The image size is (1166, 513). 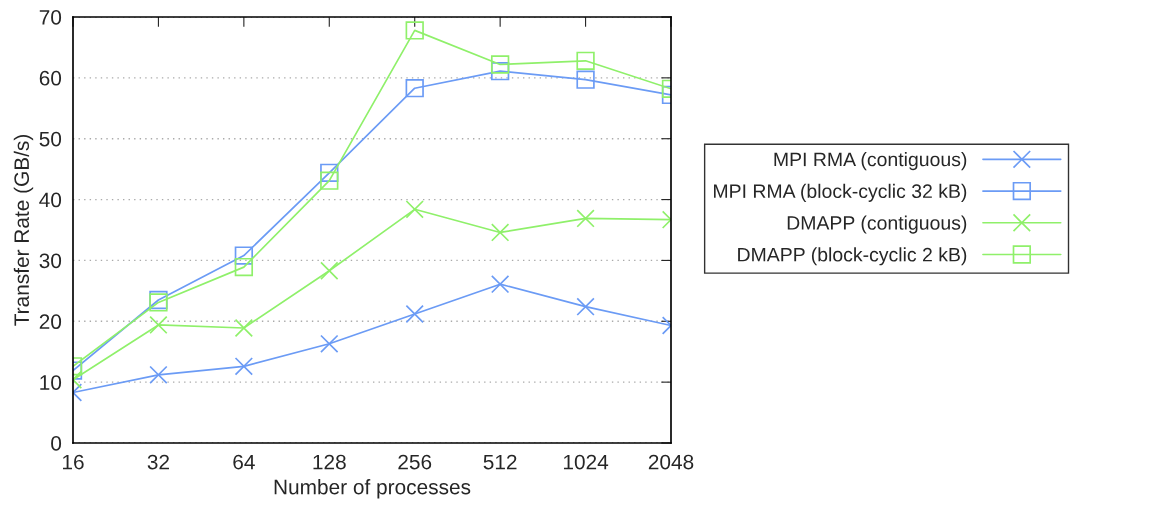 I want to click on legend-label: MPI RMA (contiguous), so click(x=870, y=161).